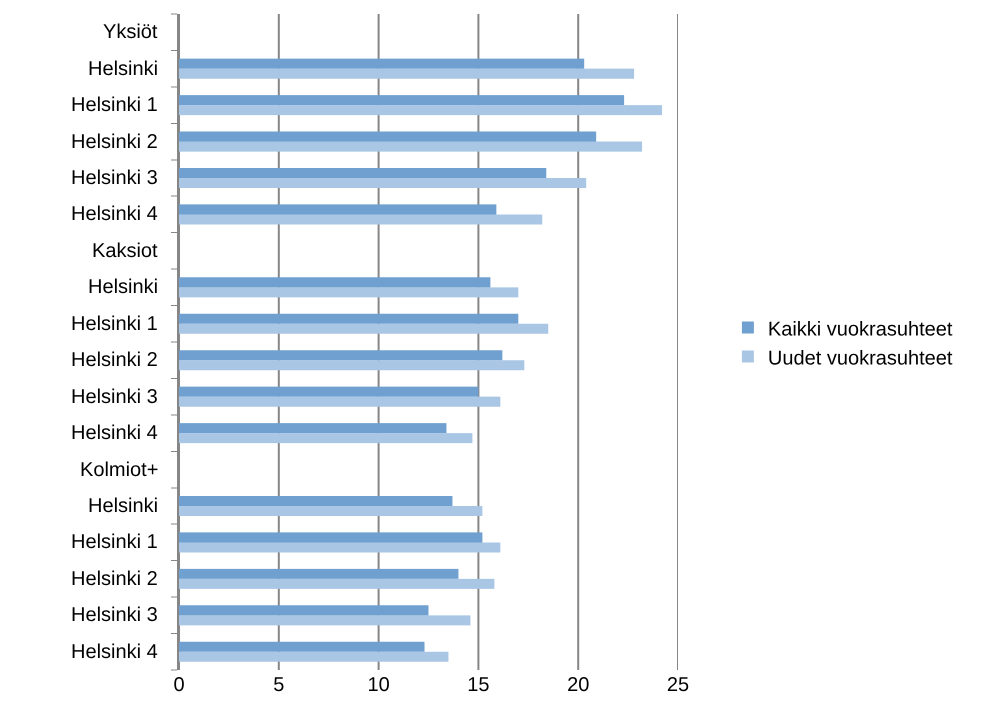 The width and height of the screenshot is (989, 724). I want to click on x-tick-label: 5, so click(278, 685).